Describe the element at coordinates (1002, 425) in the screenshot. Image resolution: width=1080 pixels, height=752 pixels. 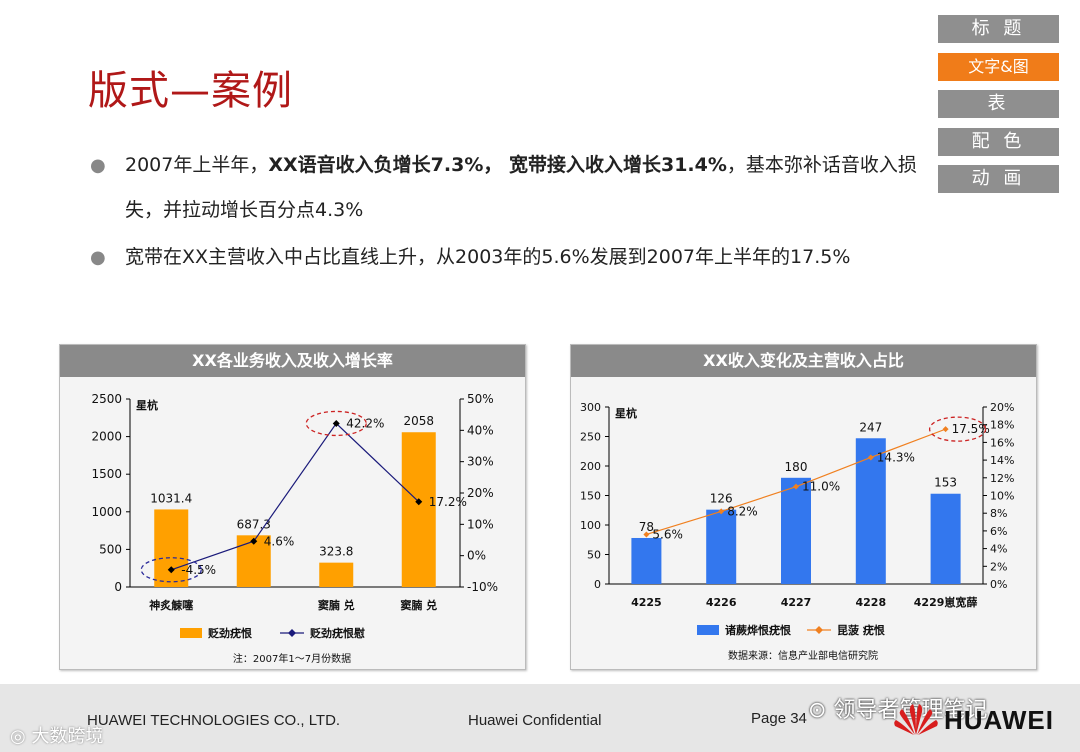
I see `y-right-tick-label: 18%` at that location.